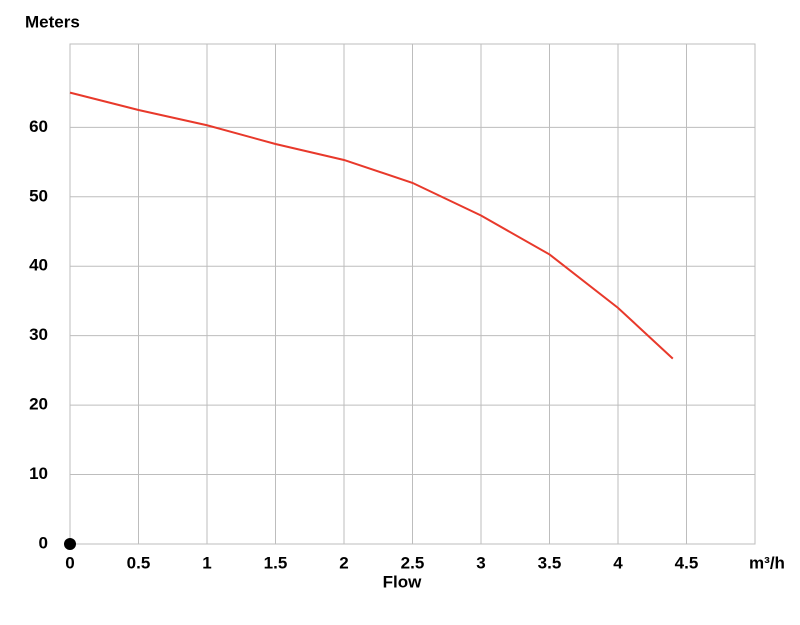  I want to click on y-axis-label: Meters, so click(52, 21).